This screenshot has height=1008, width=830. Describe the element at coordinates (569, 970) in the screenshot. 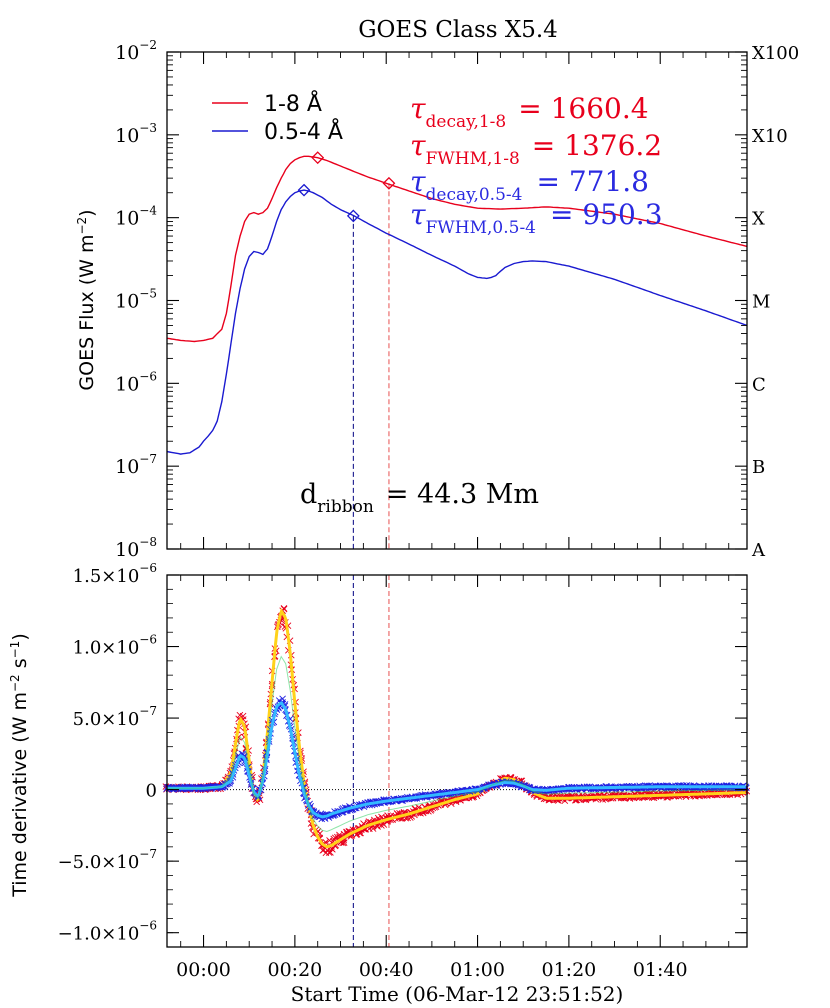

I see `x-tick-label: 01:20` at that location.